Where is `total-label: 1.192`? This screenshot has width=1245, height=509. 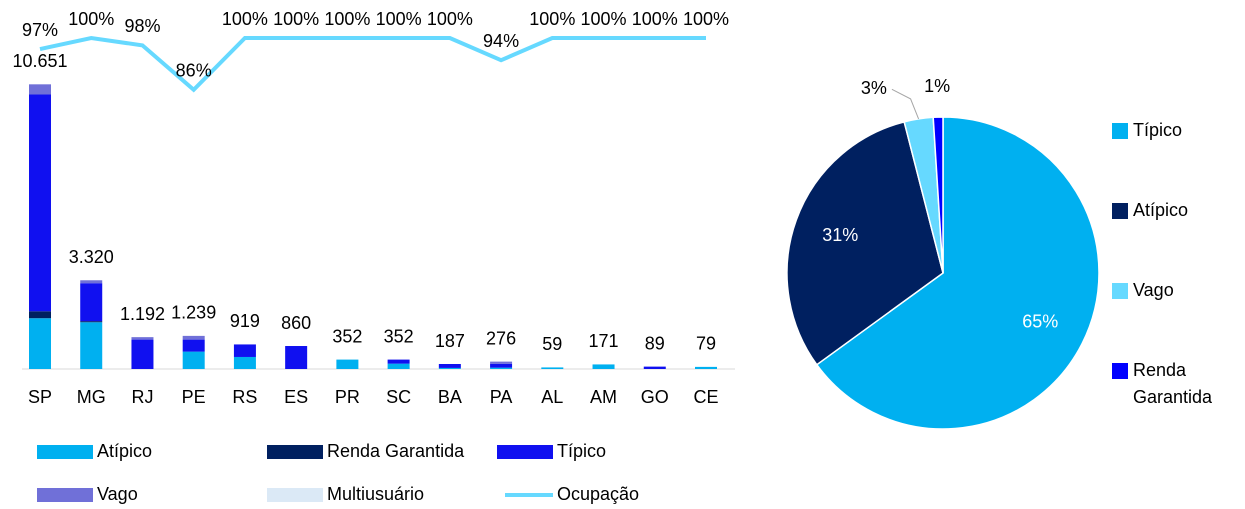
total-label: 1.192 is located at coordinates (142, 314).